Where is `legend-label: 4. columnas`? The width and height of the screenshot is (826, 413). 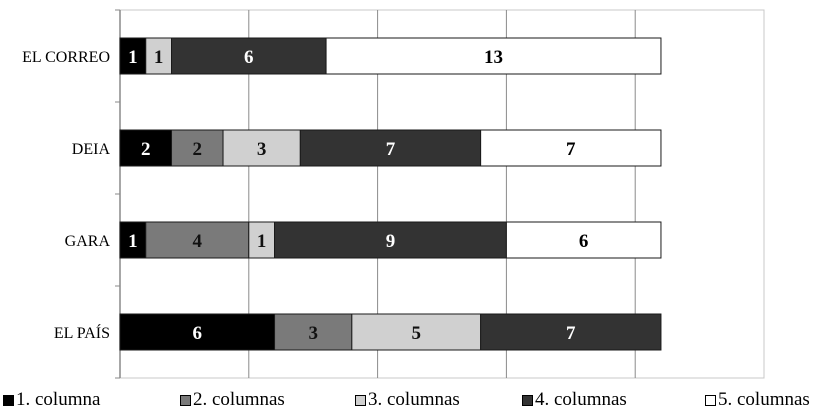
legend-label: 4. columnas is located at coordinates (581, 399).